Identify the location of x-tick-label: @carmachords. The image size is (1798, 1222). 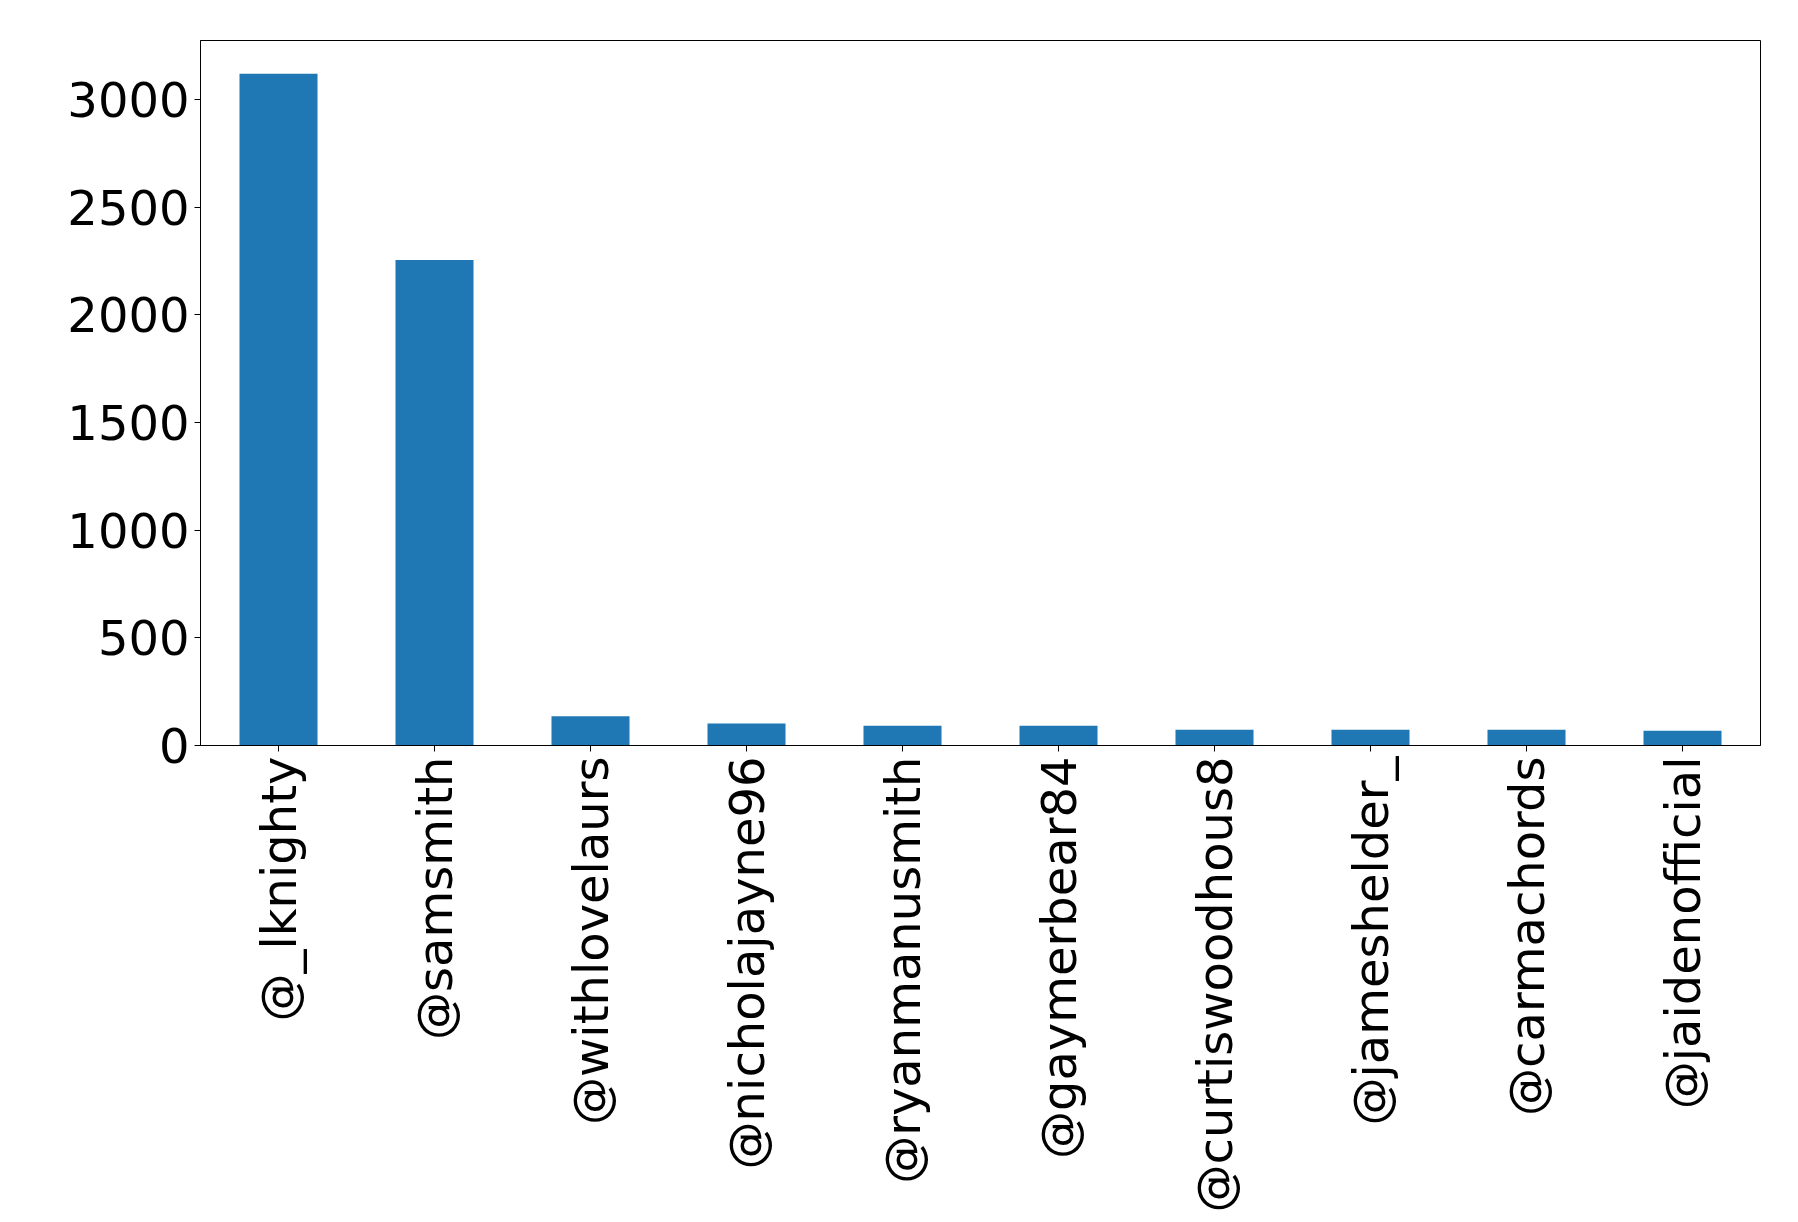
(1526, 936).